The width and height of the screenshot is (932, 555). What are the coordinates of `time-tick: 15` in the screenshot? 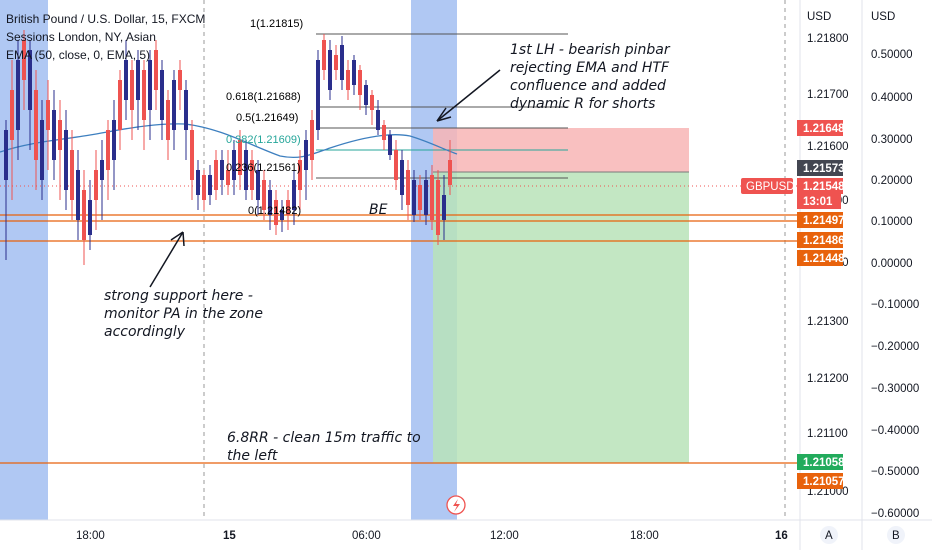 It's located at (229, 536).